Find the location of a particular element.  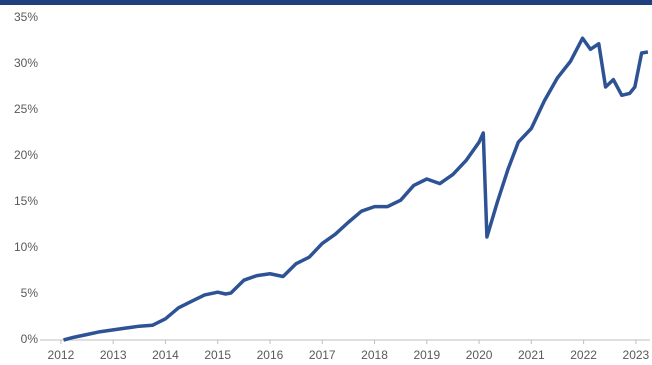

x-tick-label: 2019 is located at coordinates (426, 355).